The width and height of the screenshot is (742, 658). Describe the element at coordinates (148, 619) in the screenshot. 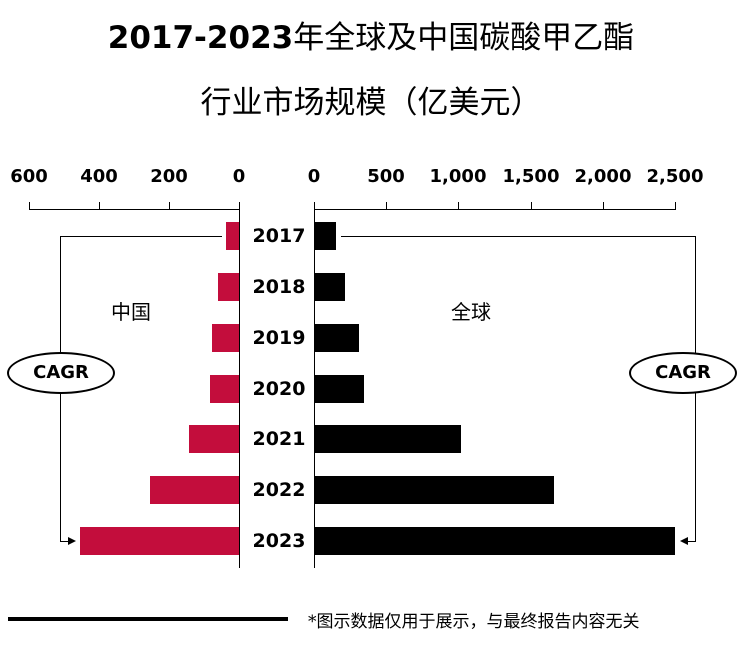

I see `footer-rule` at that location.